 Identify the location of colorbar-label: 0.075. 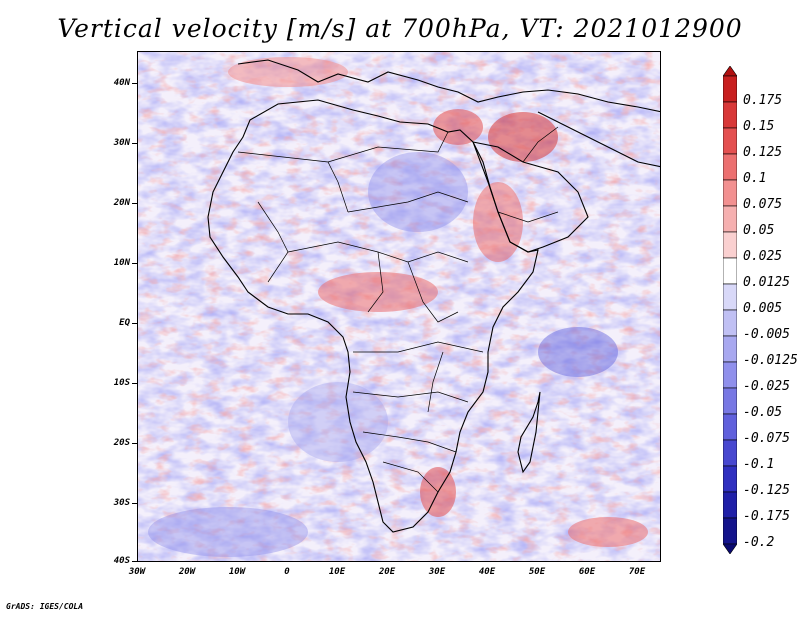
(763, 204).